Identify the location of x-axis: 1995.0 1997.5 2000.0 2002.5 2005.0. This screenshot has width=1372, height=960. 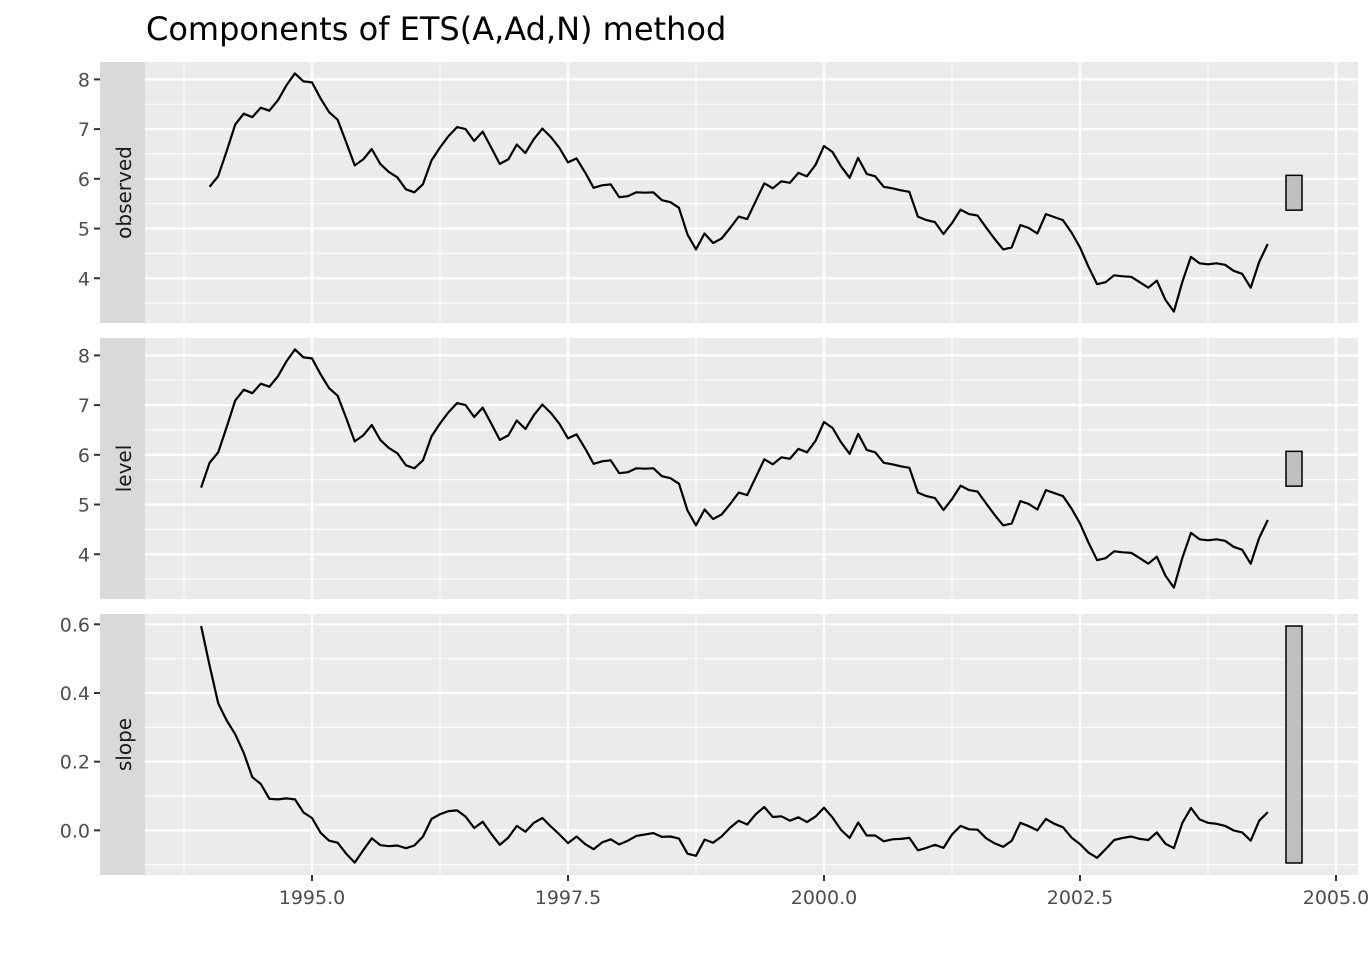
(824, 892).